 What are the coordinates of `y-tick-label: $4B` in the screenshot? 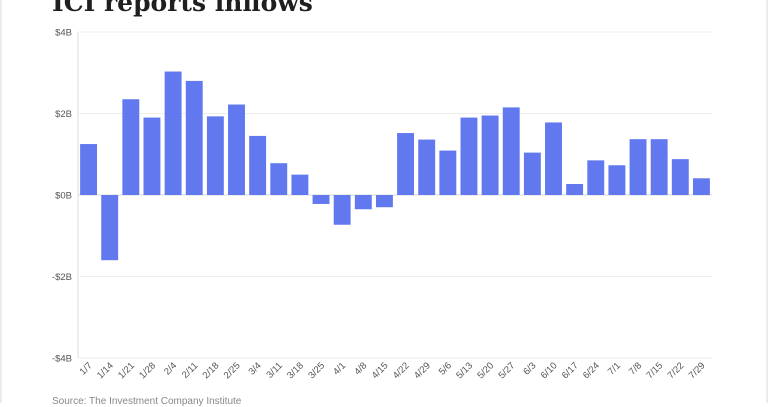 It's located at (63, 33).